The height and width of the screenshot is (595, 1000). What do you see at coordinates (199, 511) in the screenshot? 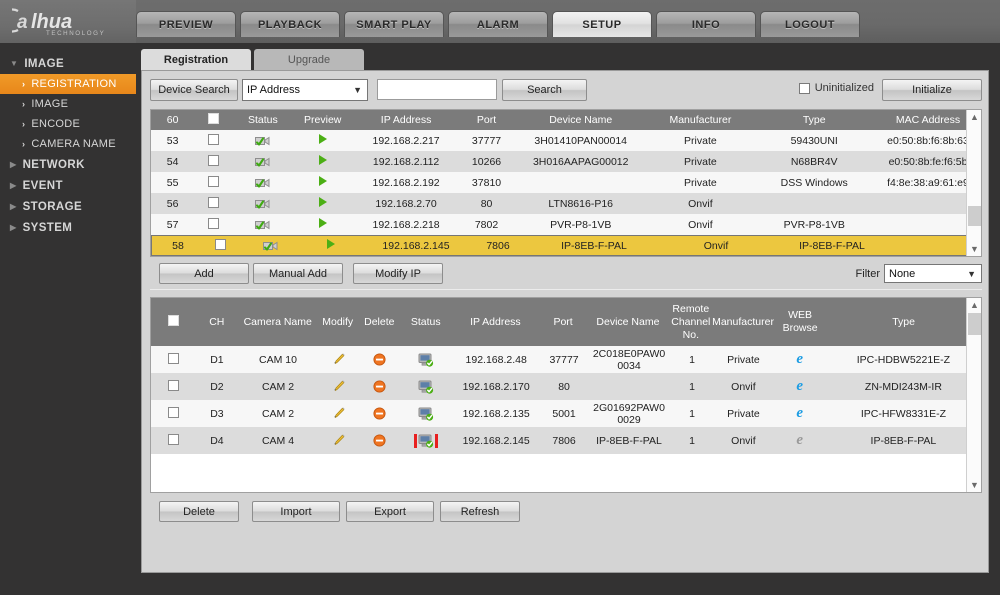
I see `delete-button: Delete` at bounding box center [199, 511].